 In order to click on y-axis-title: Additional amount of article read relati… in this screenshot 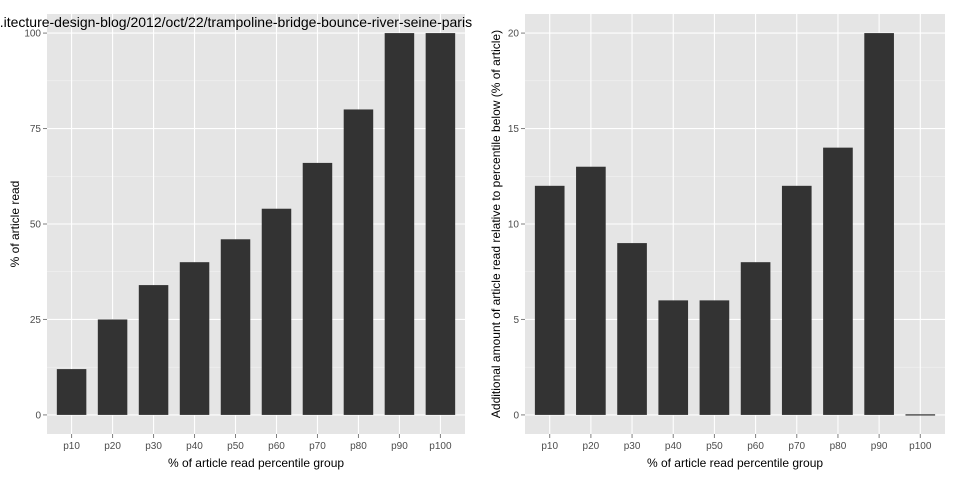, I will do `click(496, 224)`.